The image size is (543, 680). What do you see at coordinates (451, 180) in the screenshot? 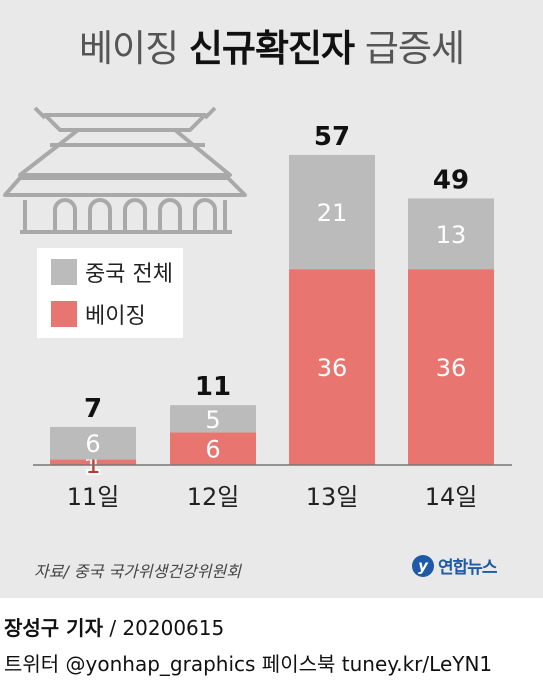
I see `bar-total-4: 49` at bounding box center [451, 180].